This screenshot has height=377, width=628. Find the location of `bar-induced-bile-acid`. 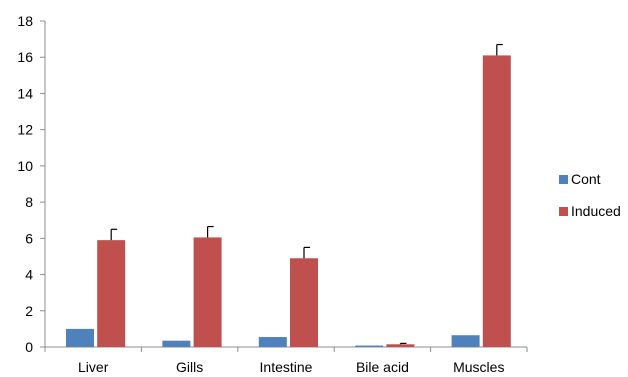

bar-induced-bile-acid is located at coordinates (400, 345).